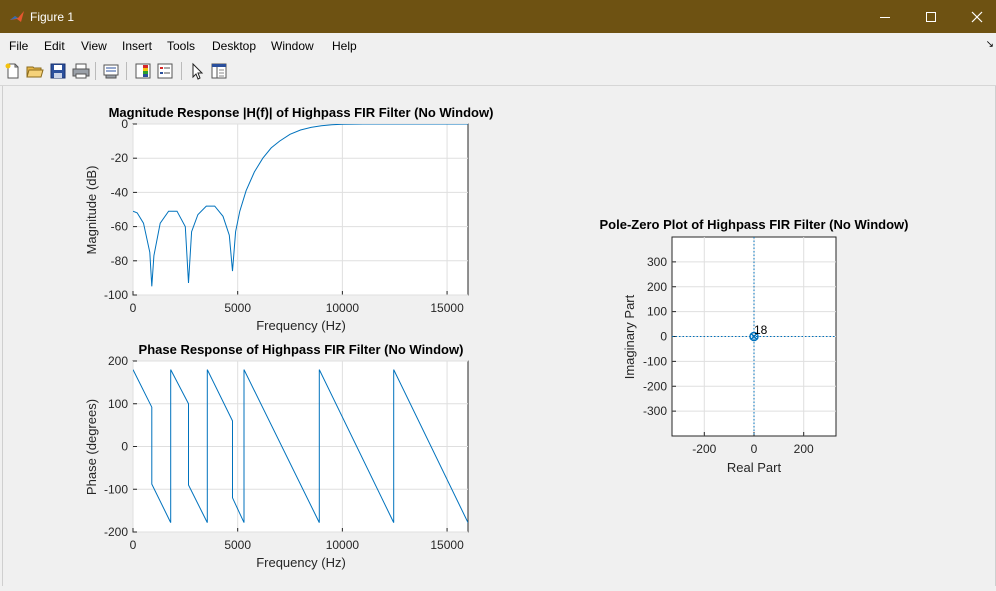 This screenshot has height=591, width=996. I want to click on close-button, so click(975, 16).